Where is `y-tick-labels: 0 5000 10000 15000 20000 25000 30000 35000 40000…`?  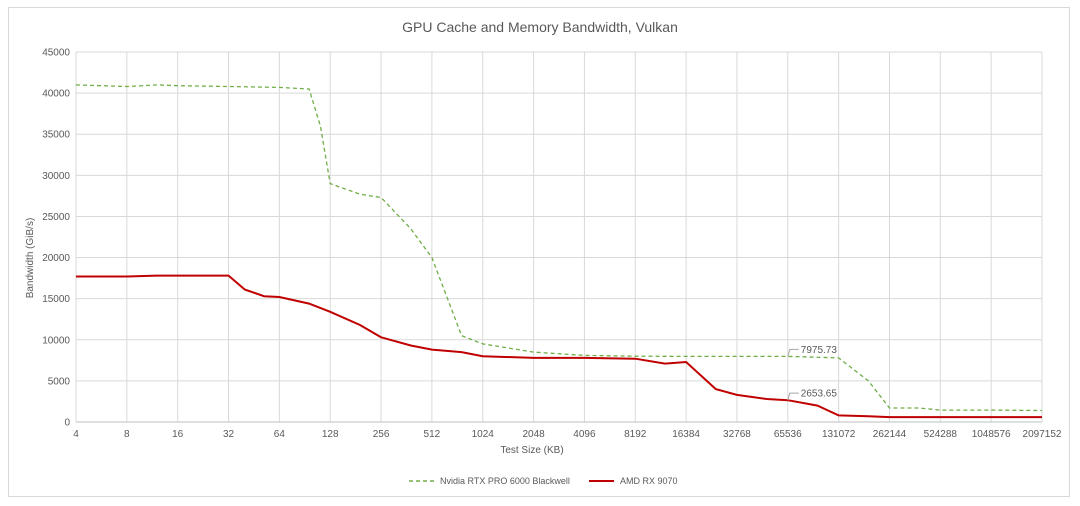 y-tick-labels: 0 5000 10000 15000 20000 25000 30000 35000 40000… is located at coordinates (56, 238).